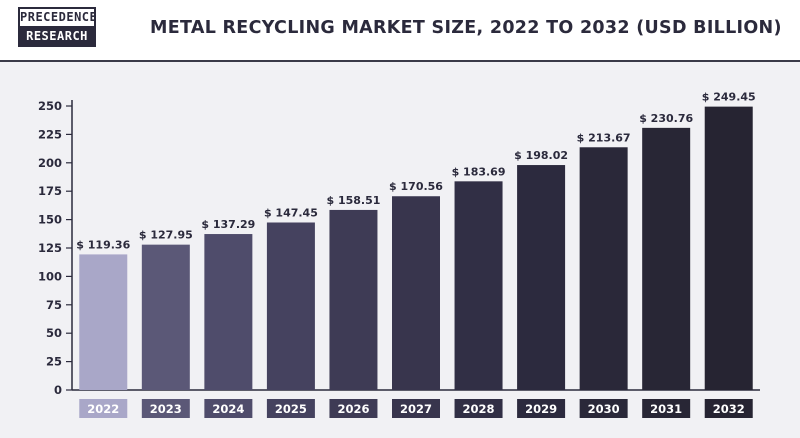  Describe the element at coordinates (58, 390) in the screenshot. I see `y-tick-label: 0` at that location.